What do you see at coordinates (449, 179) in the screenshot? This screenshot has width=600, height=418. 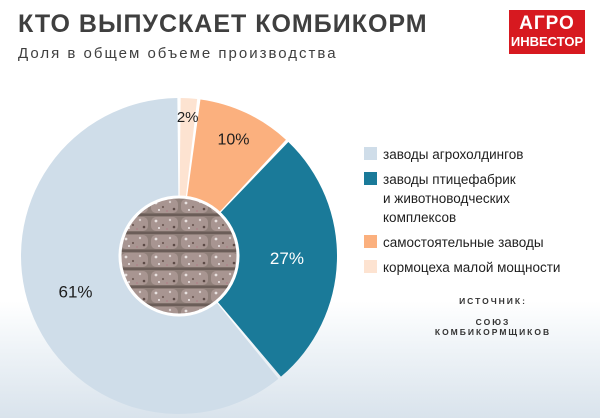 I see `legend-label-1-line-0: заводы птицефабрик` at bounding box center [449, 179].